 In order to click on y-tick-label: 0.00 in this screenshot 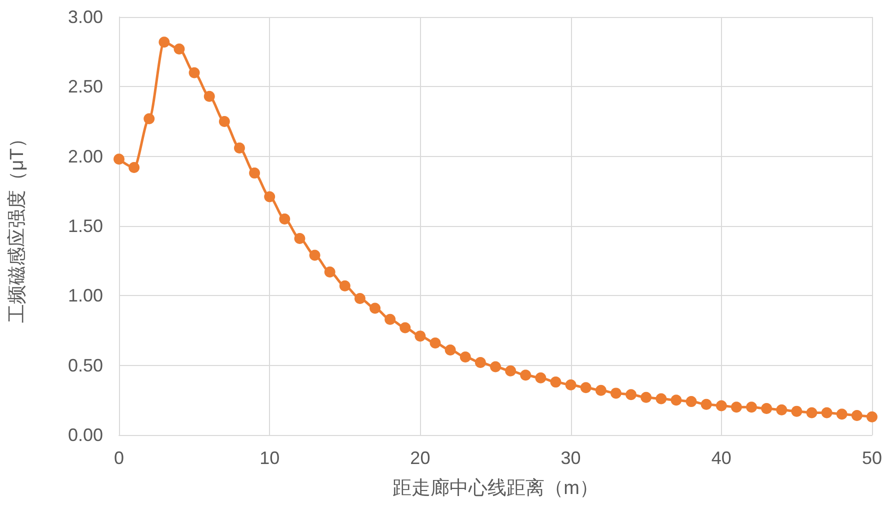, I will do `click(85, 435)`.